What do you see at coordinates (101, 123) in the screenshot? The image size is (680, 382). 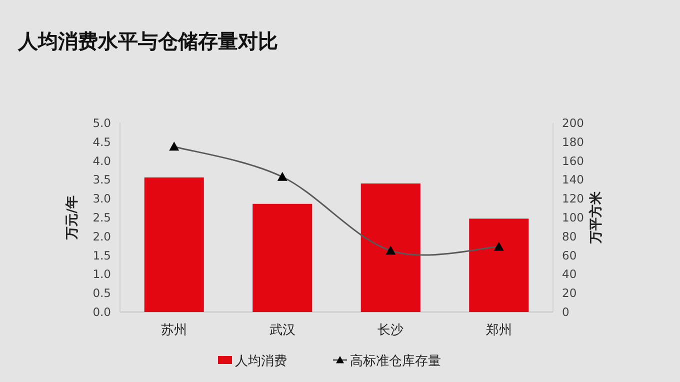 I see `y-tick-label: 5.0` at bounding box center [101, 123].